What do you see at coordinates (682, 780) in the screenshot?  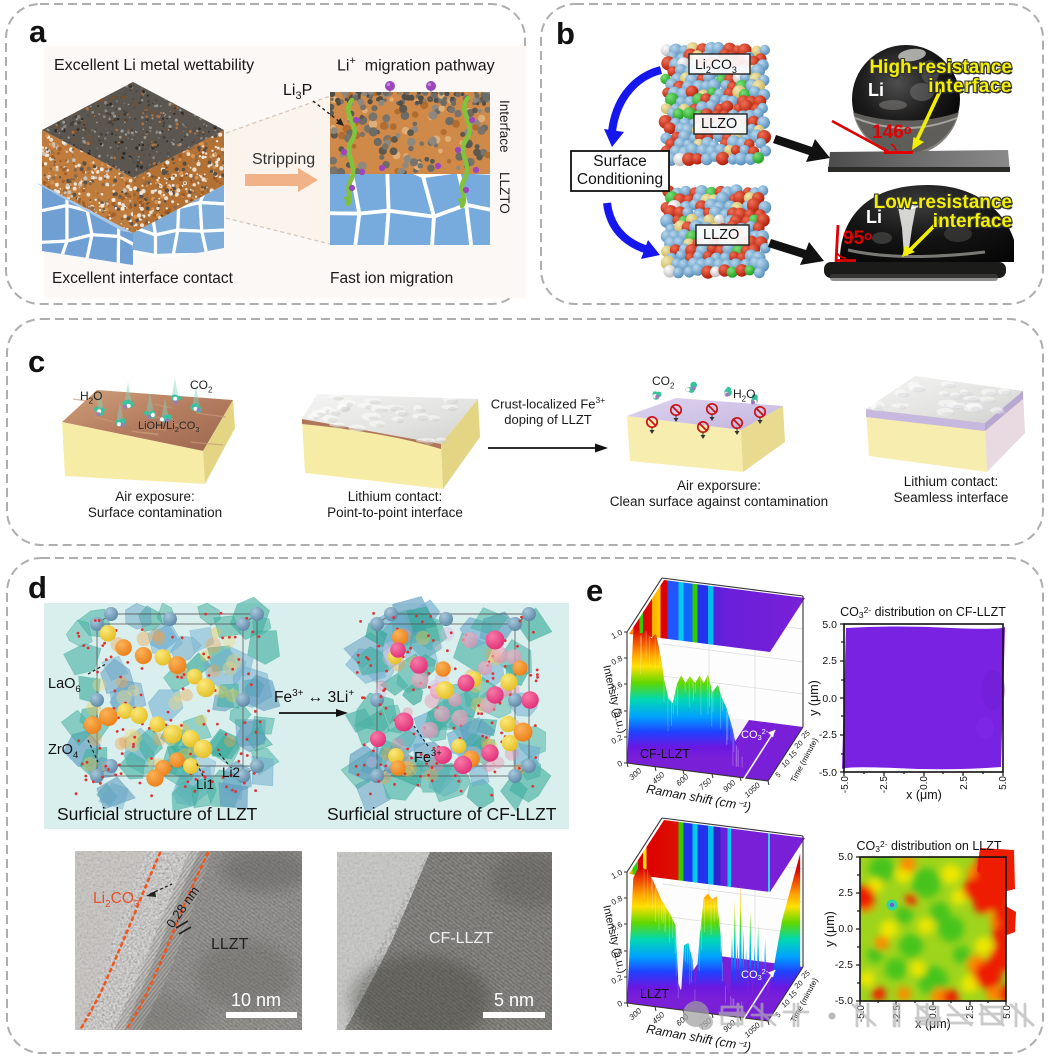 I see `svg-text: 600` at bounding box center [682, 780].